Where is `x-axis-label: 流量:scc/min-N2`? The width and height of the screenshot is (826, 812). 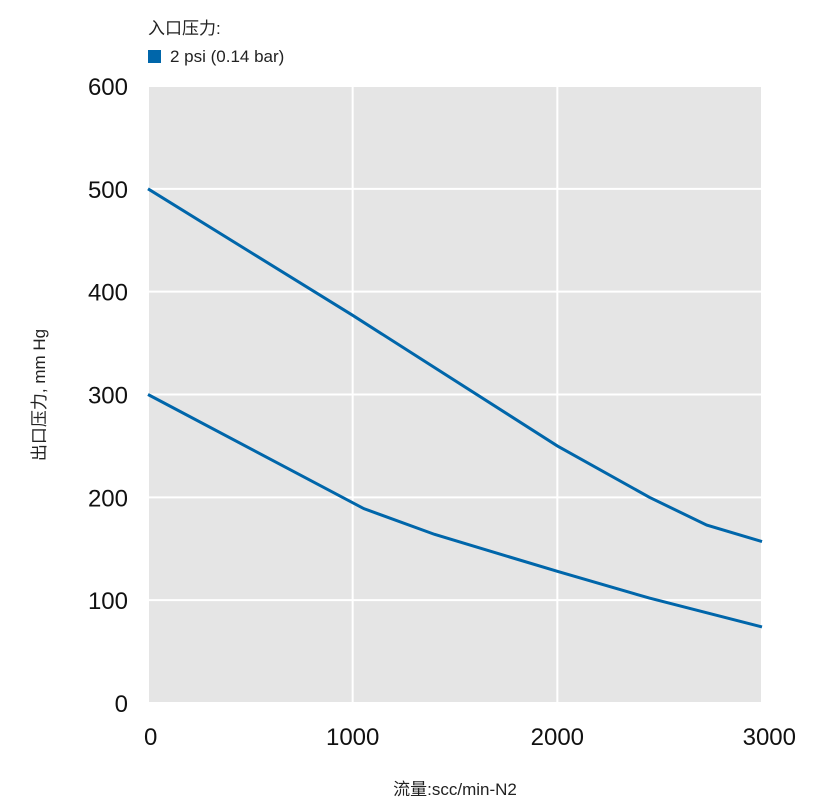 x-axis-label: 流量:scc/min-N2 is located at coordinates (455, 789).